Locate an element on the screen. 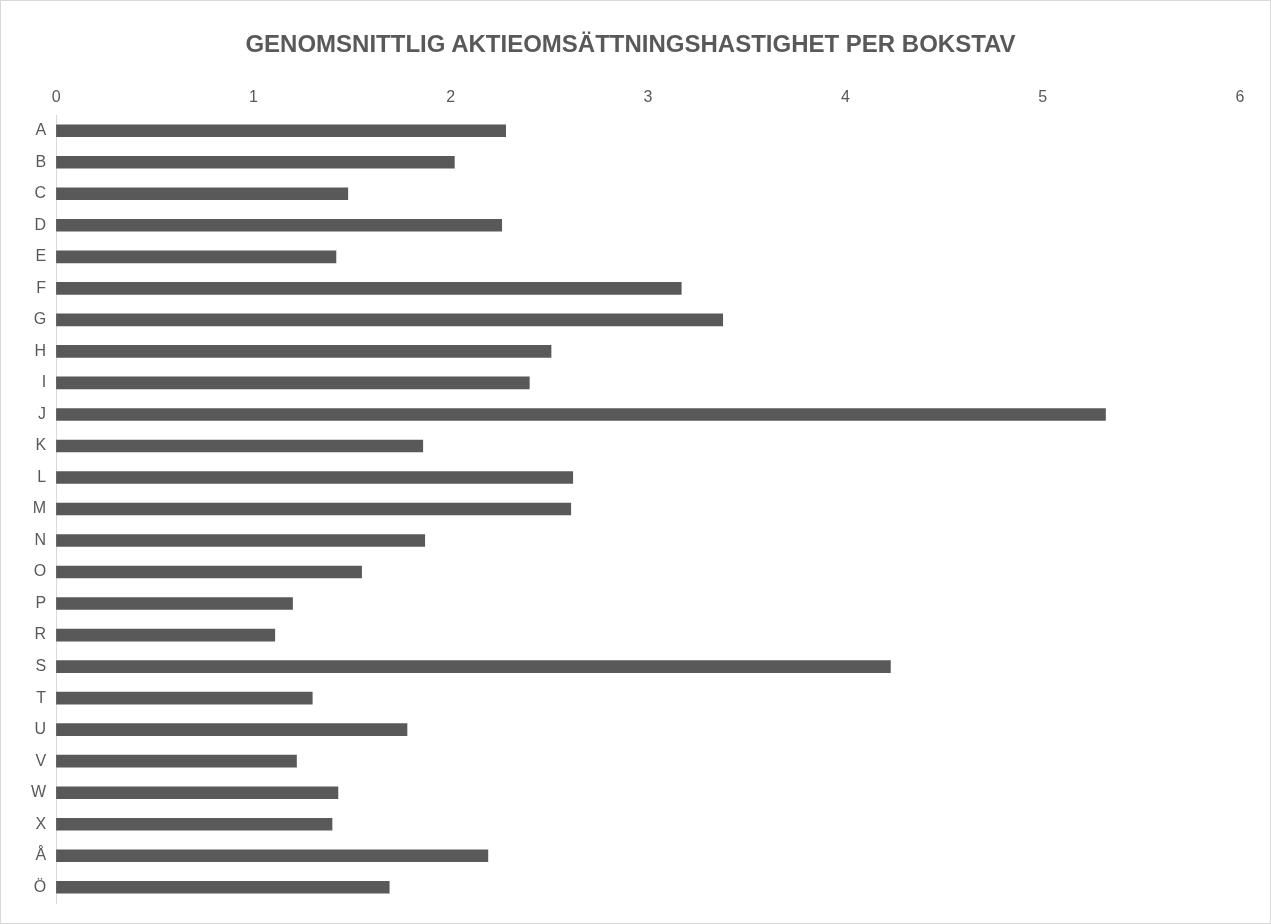 This screenshot has width=1271, height=924. y-tick-label: D is located at coordinates (40, 224).